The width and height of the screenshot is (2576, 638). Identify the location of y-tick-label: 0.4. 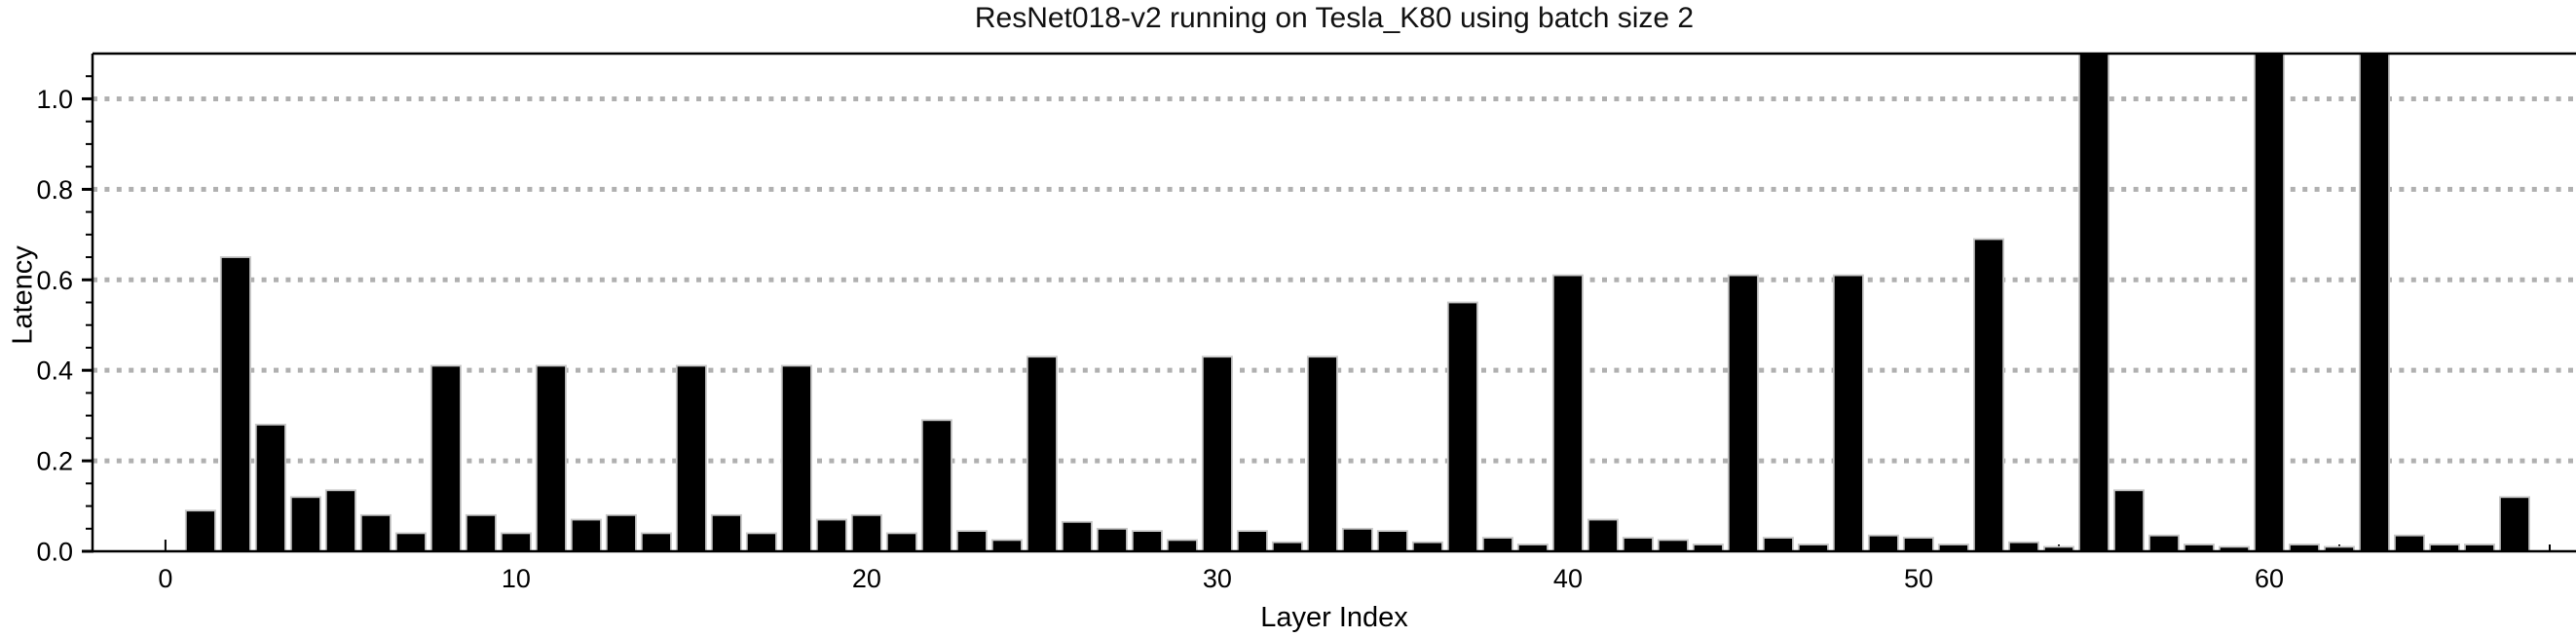
(54, 372).